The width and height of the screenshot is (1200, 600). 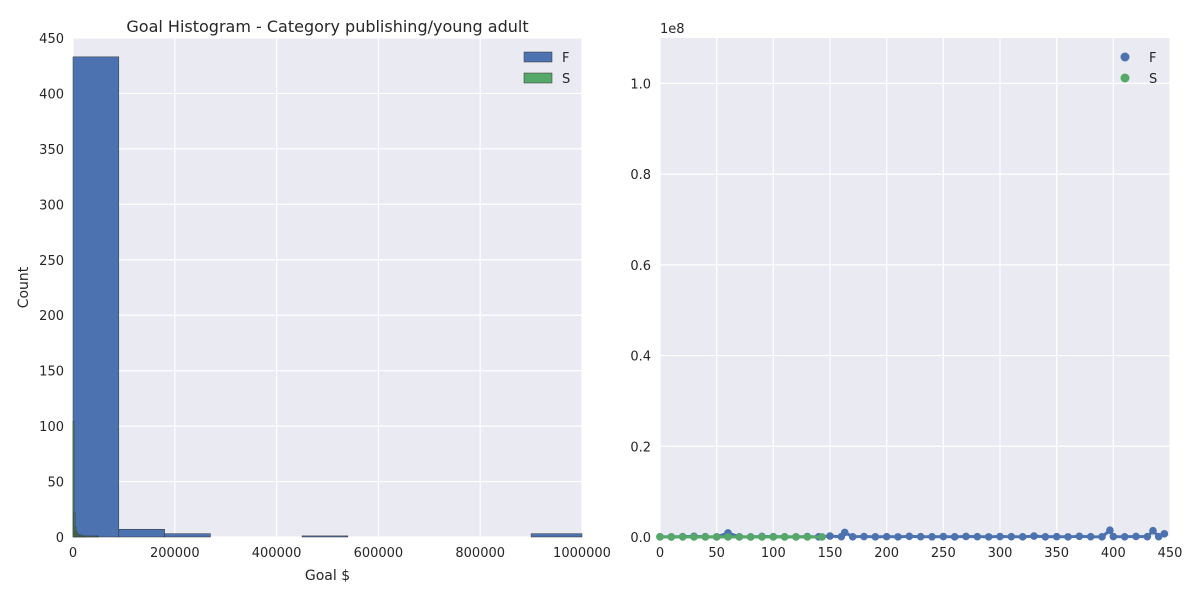 I want to click on x-tick-label: 1000000, so click(x=582, y=553).